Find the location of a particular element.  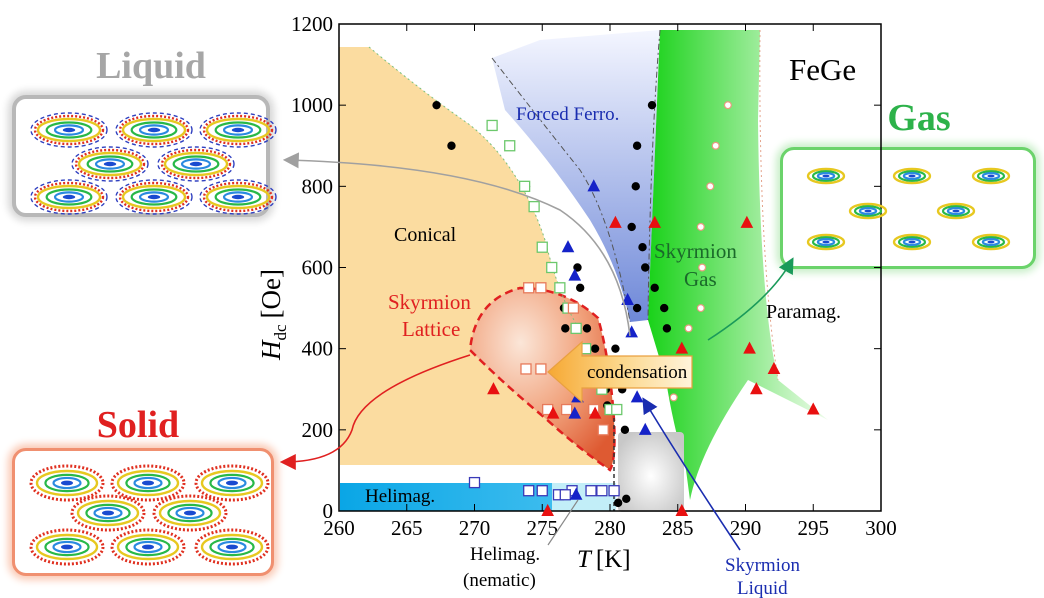

solid-title: Solid is located at coordinates (138, 425).